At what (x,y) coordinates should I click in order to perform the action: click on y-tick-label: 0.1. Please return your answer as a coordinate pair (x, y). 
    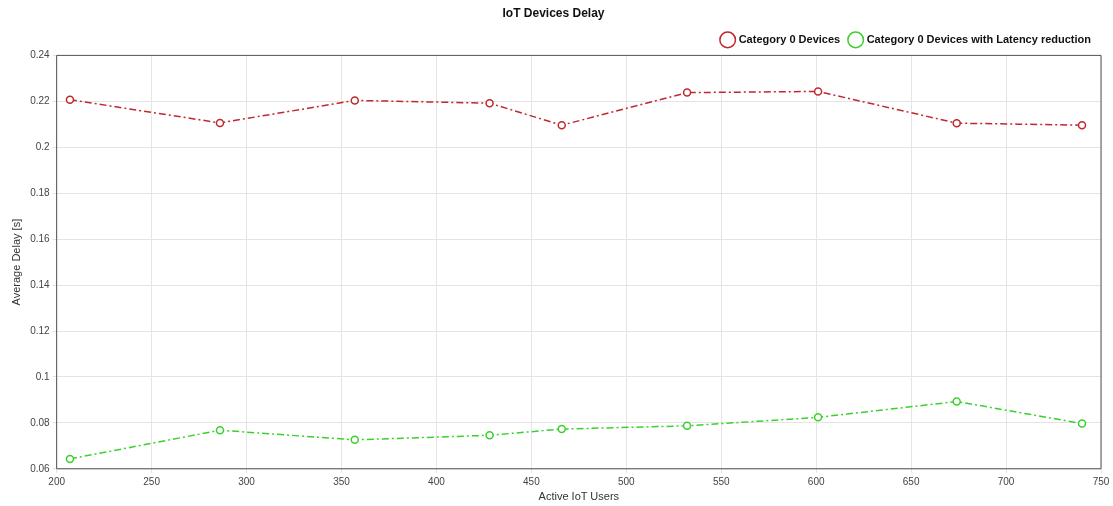
    Looking at the image, I should click on (43, 376).